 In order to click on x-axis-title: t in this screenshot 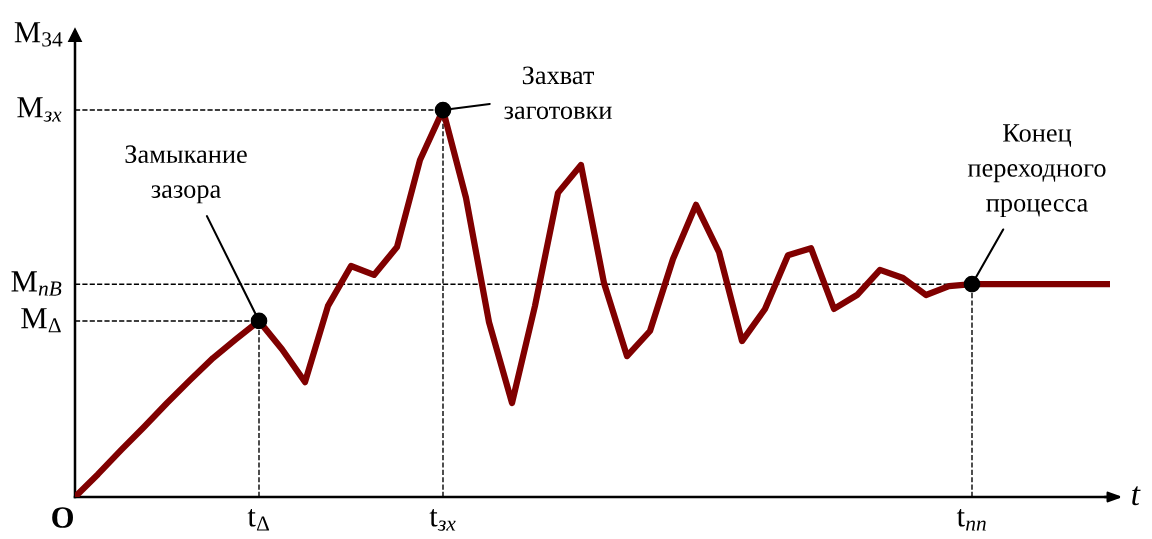, I will do `click(1136, 496)`.